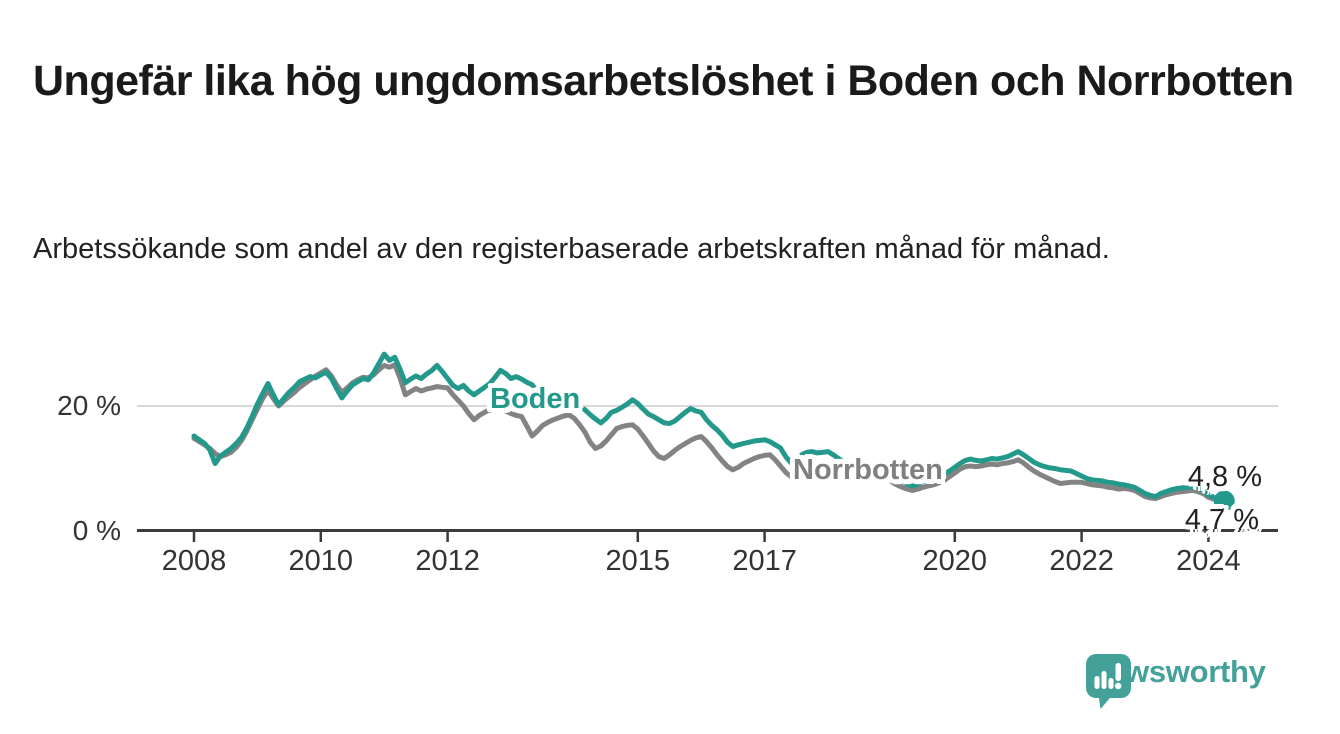 This screenshot has height=734, width=1340. Describe the element at coordinates (321, 561) in the screenshot. I see `x-tick-label-2010: 2010` at that location.